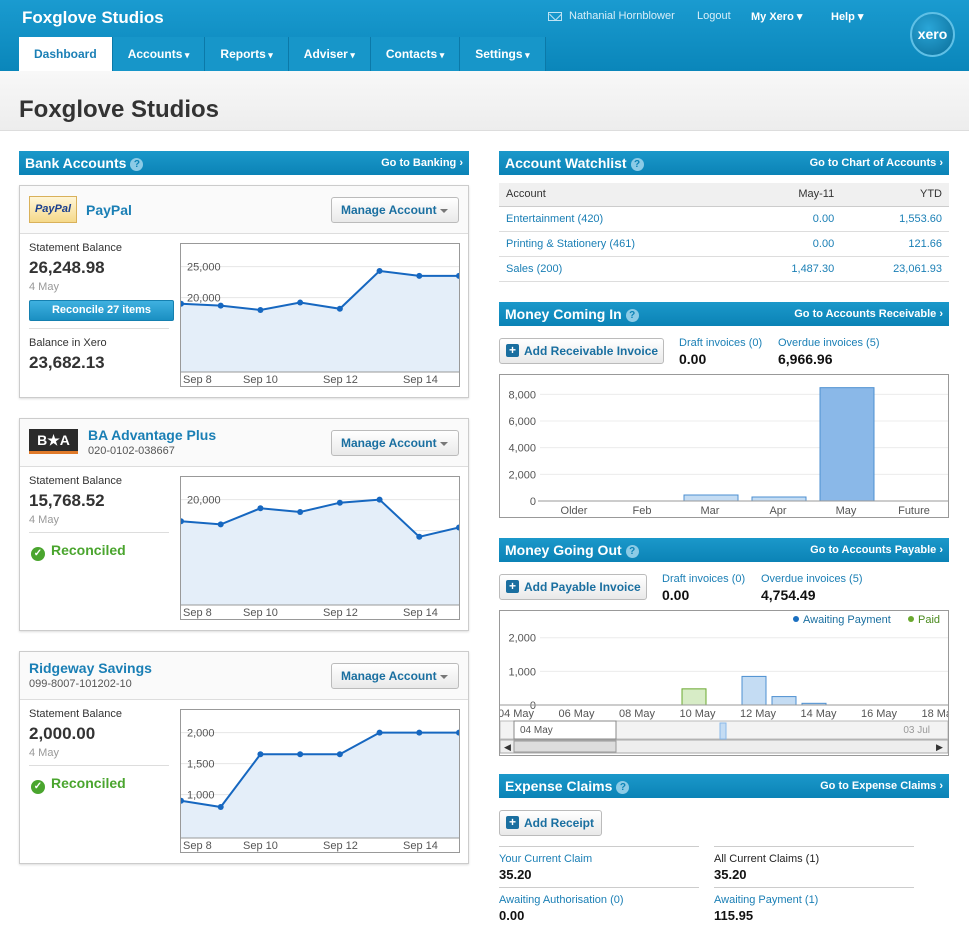 This screenshot has height=935, width=969. What do you see at coordinates (152, 435) in the screenshot?
I see `bank-account-name: BA Advantage Plus` at bounding box center [152, 435].